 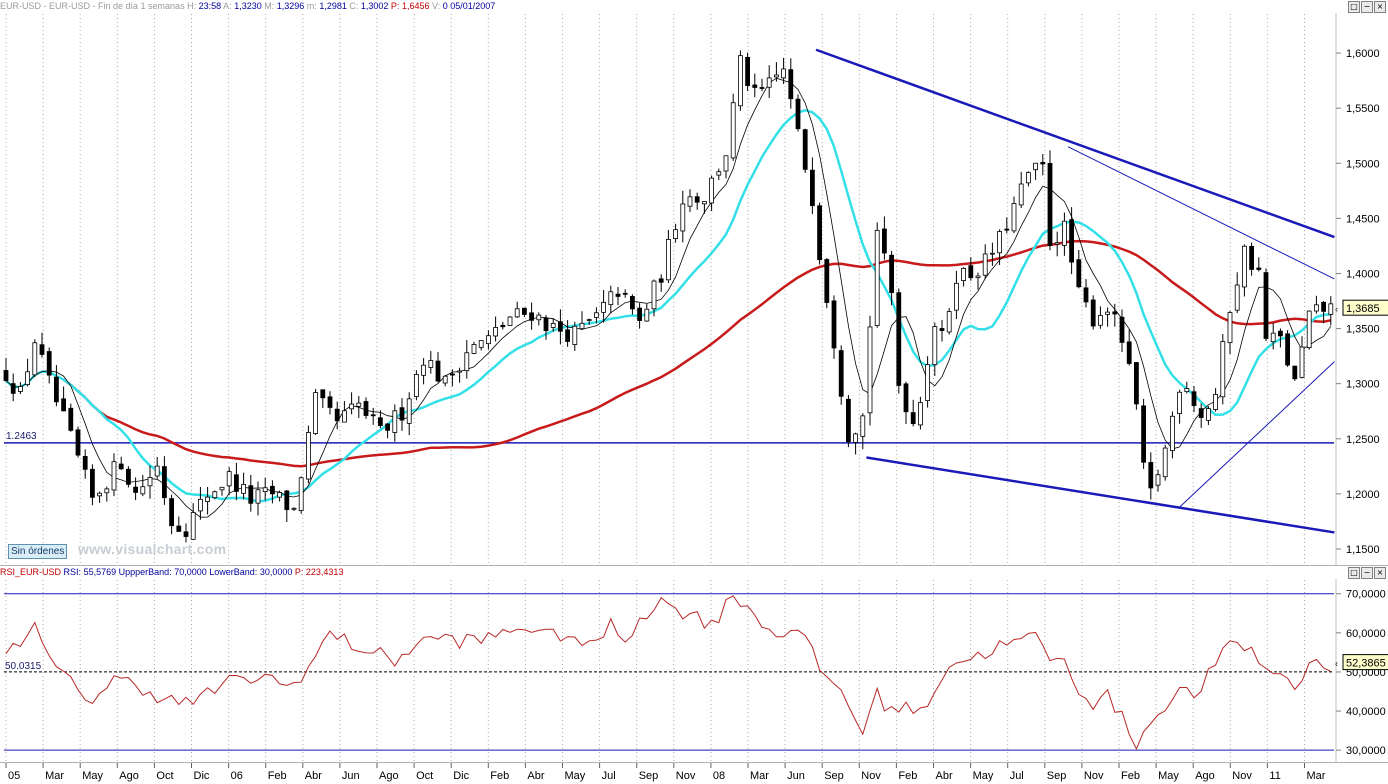 What do you see at coordinates (1365, 662) in the screenshot?
I see `rsi-last-box` at bounding box center [1365, 662].